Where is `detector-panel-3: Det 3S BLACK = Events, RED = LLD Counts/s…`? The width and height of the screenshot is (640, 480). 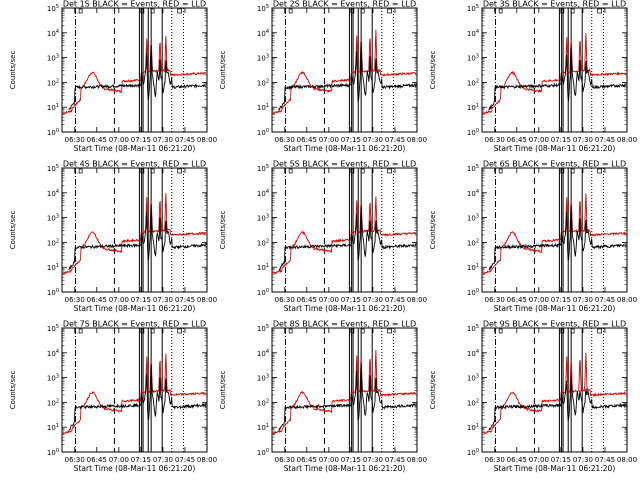
detector-panel-3: Det 3S BLACK = Events, RED = LLD Counts/s… is located at coordinates (533, 76).